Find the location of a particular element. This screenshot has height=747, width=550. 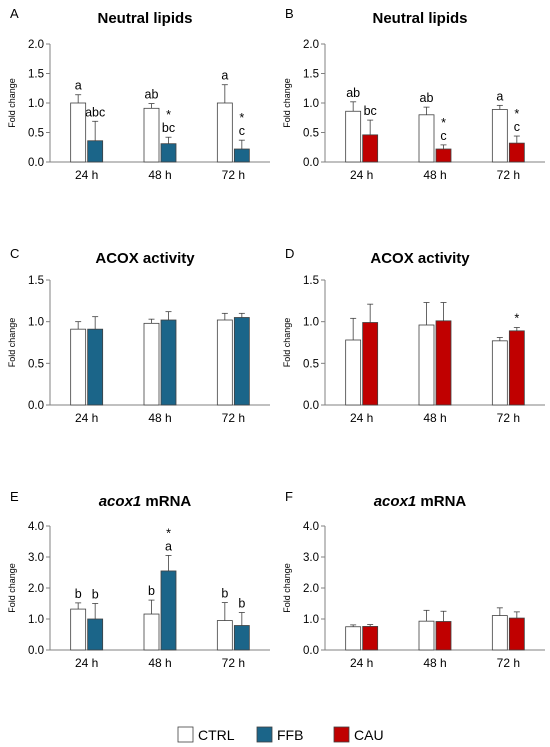

panel-letter: B is located at coordinates (289, 13).